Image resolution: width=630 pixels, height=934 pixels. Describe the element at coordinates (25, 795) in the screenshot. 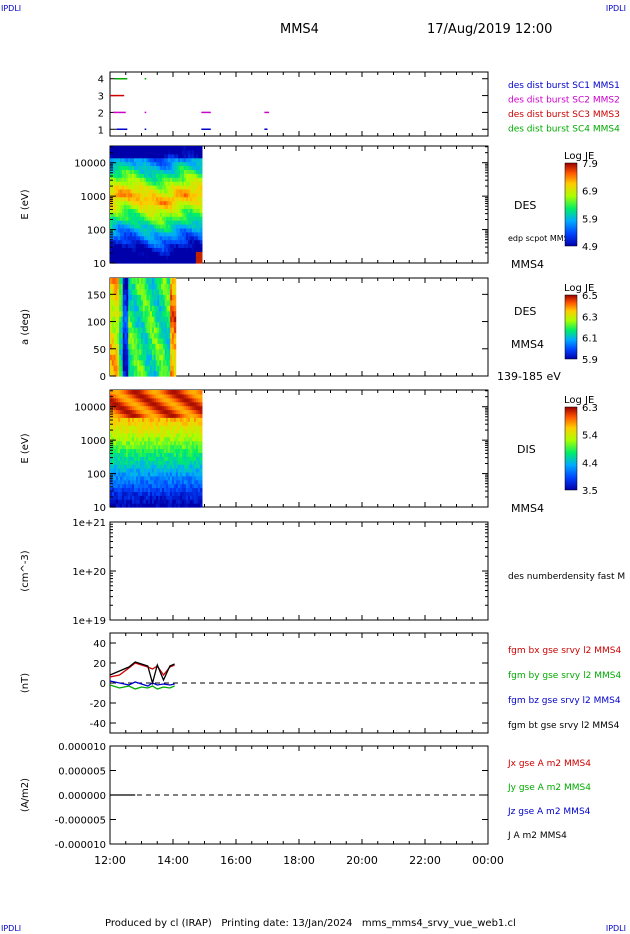

I see `panel-6-ylabel: (A/m2)` at that location.